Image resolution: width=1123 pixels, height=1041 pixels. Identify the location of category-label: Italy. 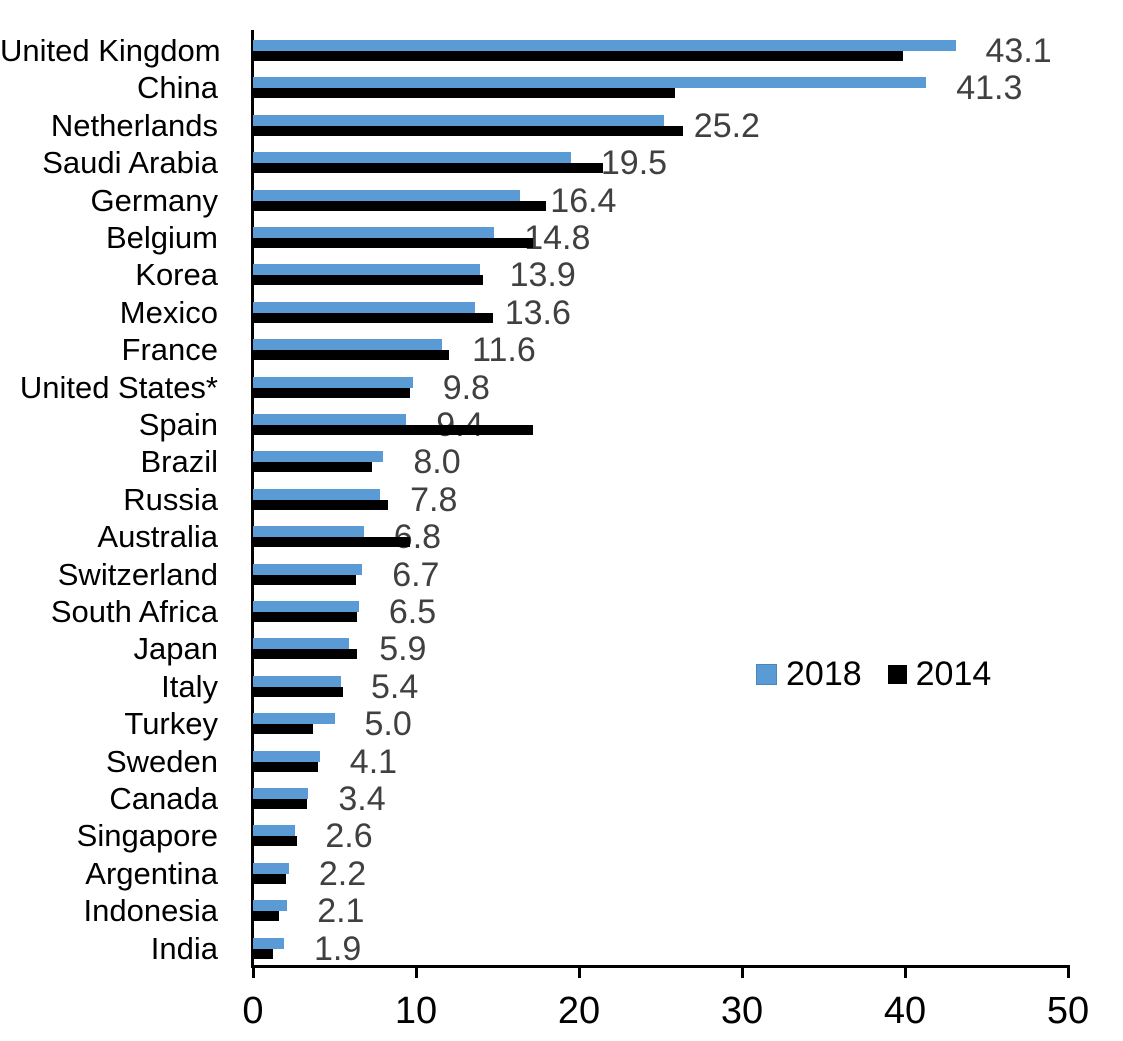
(189, 686).